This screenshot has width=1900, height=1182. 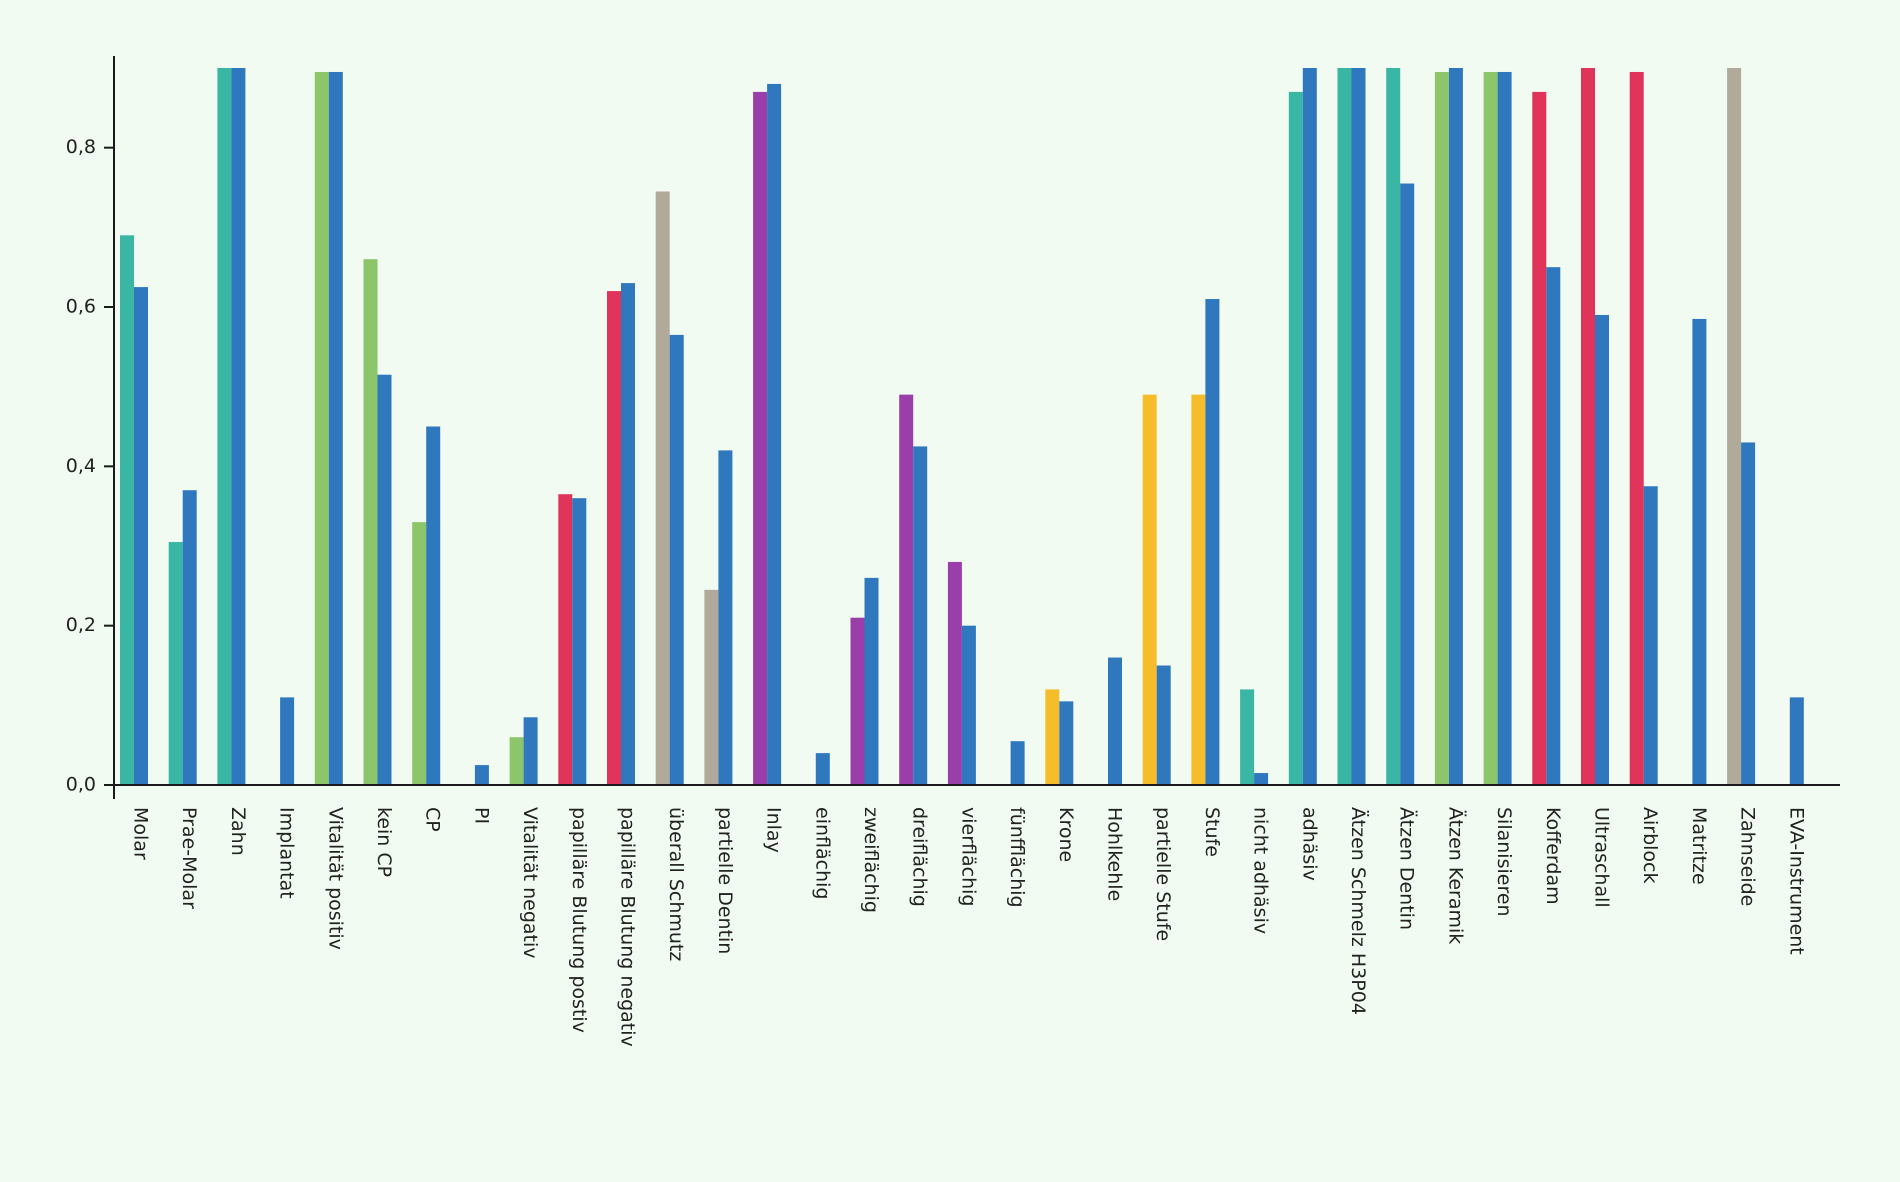 I want to click on x-tick-label: Hohlkehle, so click(x=1115, y=854).